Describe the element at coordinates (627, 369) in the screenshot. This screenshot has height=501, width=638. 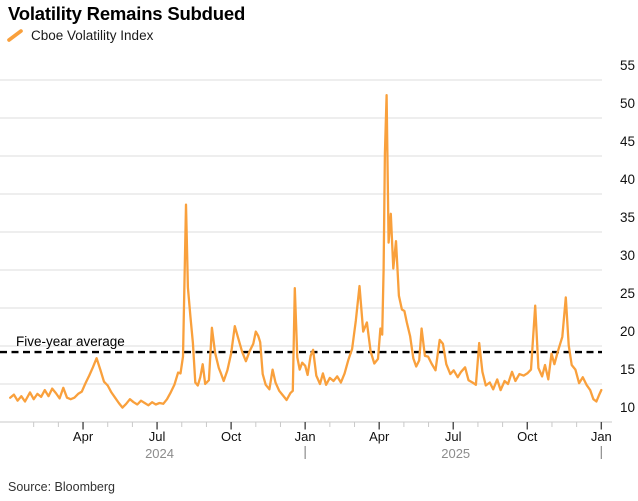
I see `y-axis-label: 15` at that location.